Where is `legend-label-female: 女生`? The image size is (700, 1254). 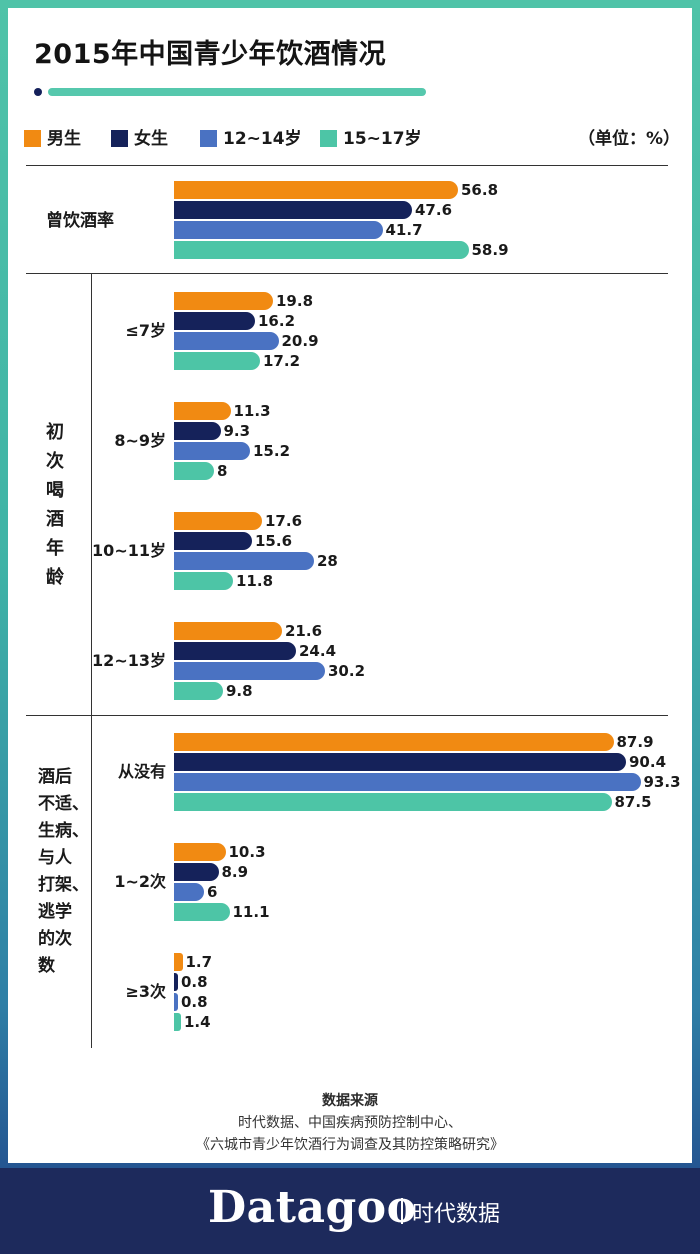
legend-label-female: 女生 is located at coordinates (151, 139).